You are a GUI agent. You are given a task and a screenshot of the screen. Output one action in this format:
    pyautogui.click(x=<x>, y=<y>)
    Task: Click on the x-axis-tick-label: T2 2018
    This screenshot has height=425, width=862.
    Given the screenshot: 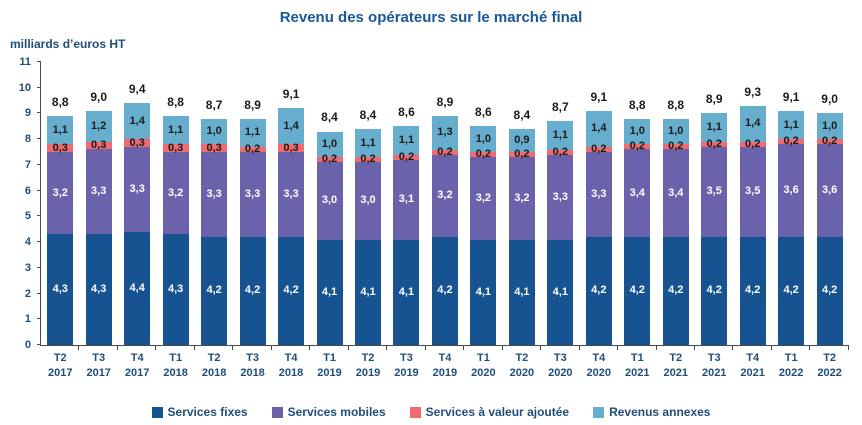 What is the action you would take?
    pyautogui.click(x=214, y=365)
    